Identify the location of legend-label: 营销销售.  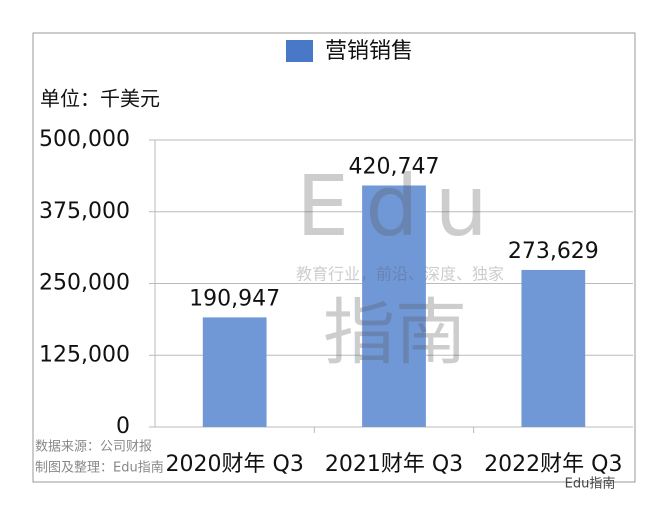
(369, 51).